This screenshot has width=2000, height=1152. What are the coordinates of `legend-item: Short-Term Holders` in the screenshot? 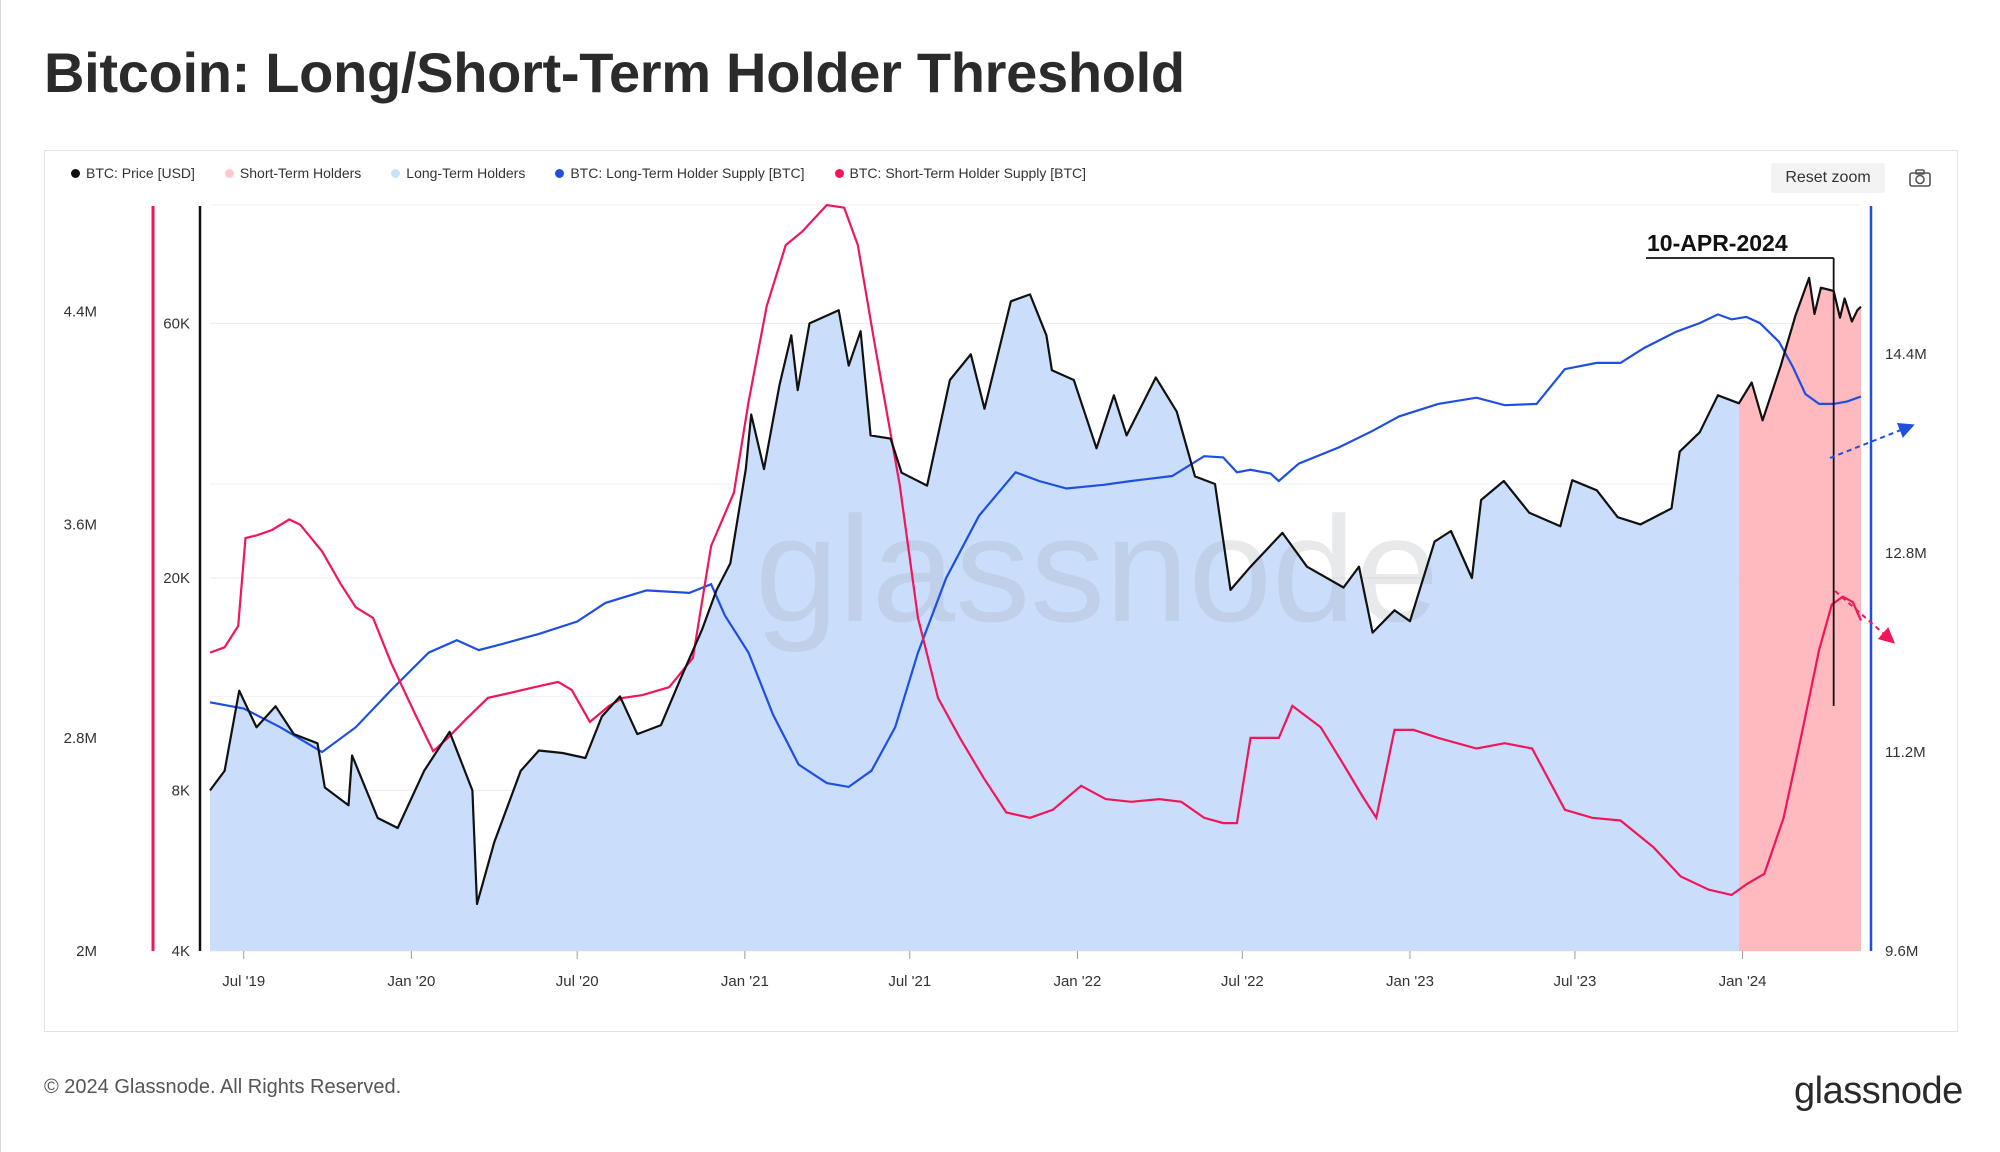 It's located at (293, 173).